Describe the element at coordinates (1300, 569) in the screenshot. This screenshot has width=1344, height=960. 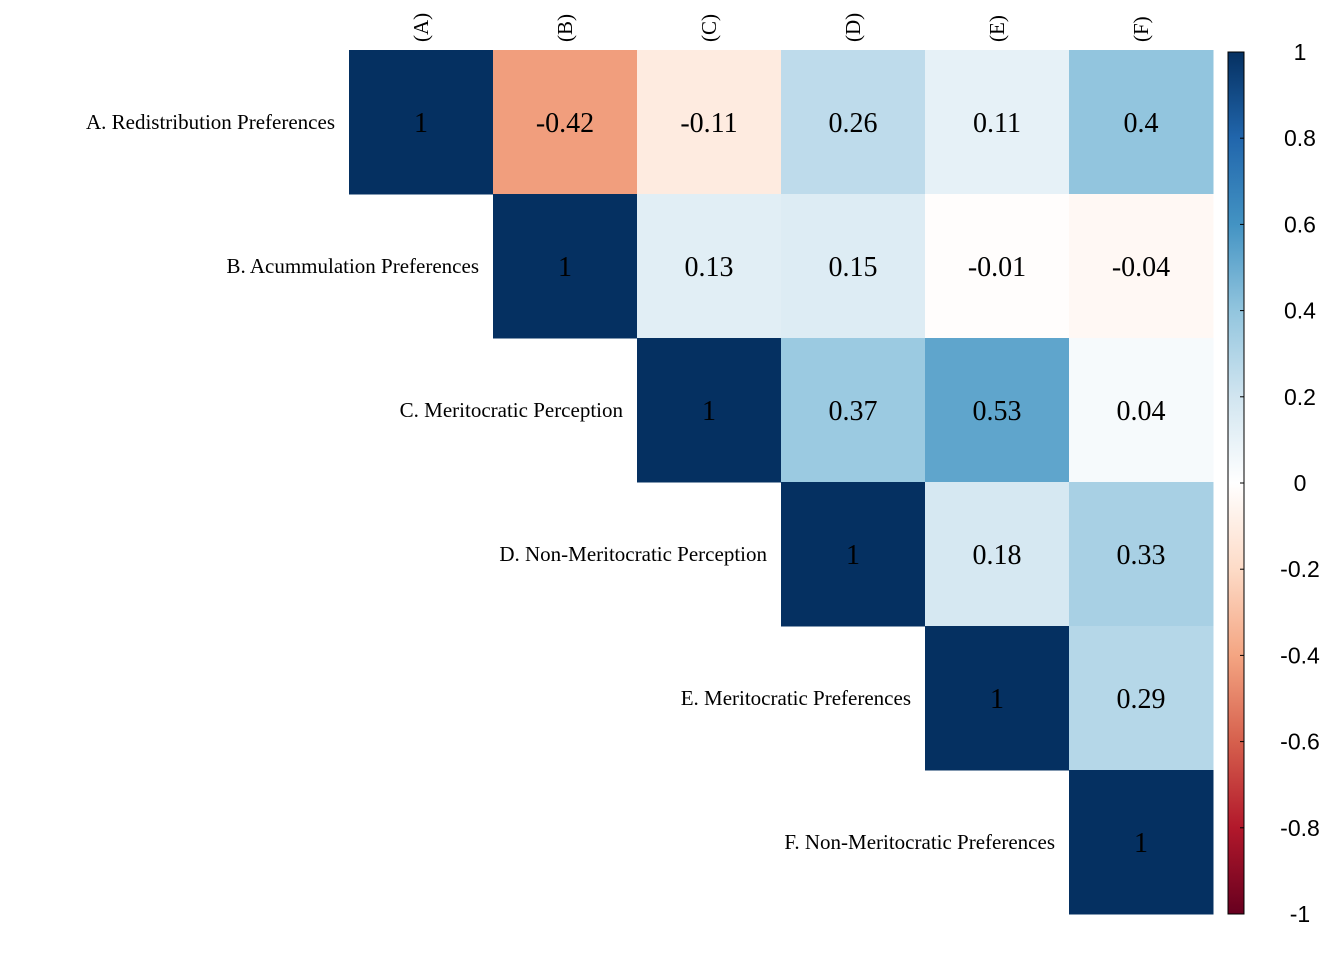
I see `colorbar-tick-label: -0.2` at that location.